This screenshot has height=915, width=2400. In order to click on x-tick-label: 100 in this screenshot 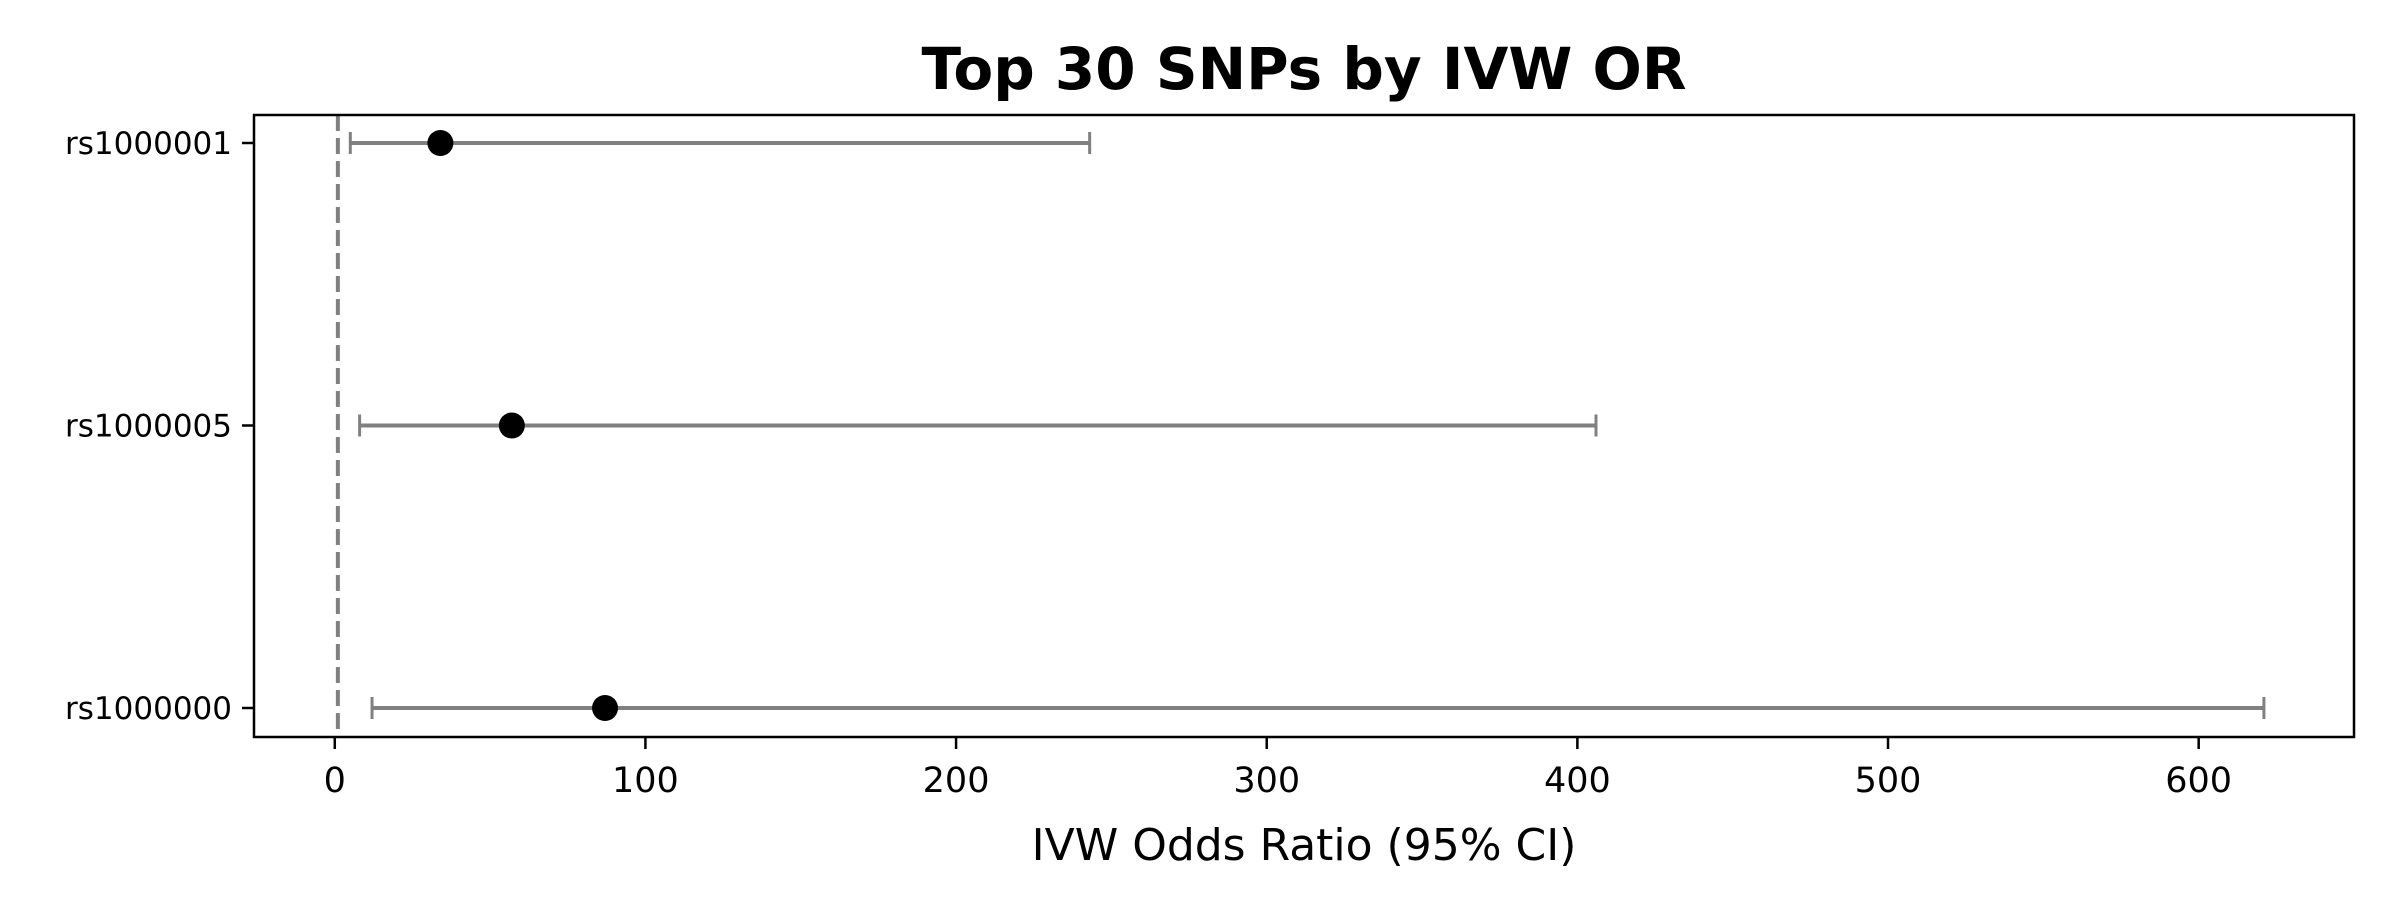, I will do `click(645, 781)`.